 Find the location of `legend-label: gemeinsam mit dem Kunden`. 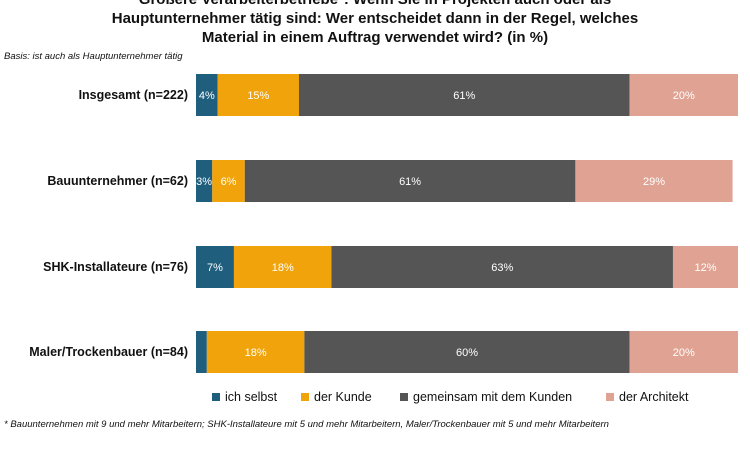

legend-label: gemeinsam mit dem Kunden is located at coordinates (492, 397).